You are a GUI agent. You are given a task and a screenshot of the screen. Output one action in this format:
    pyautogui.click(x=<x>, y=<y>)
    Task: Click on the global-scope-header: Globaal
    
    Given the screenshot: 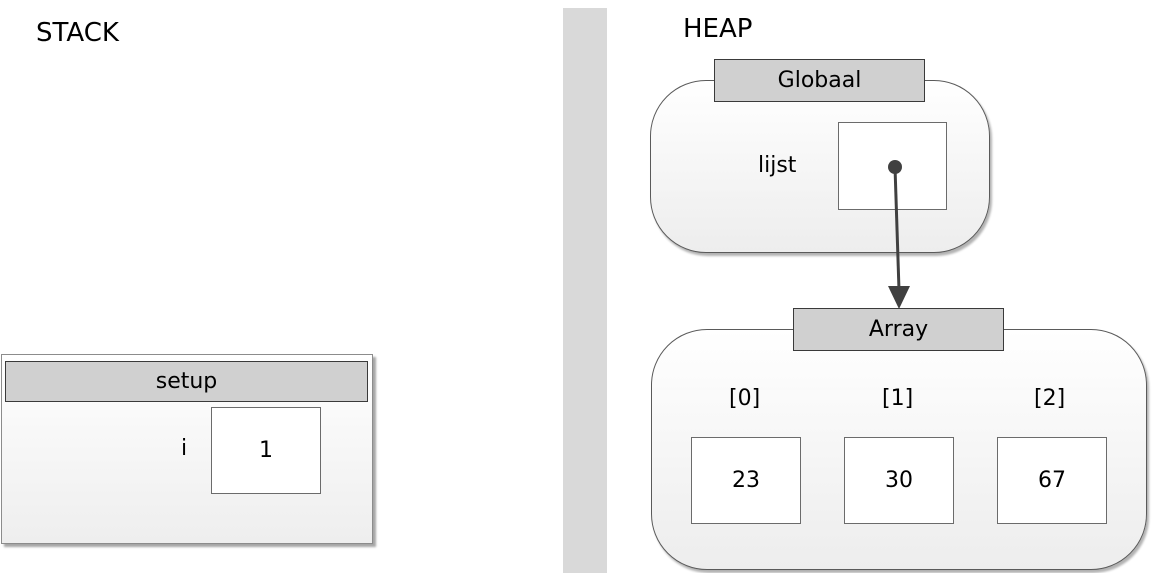 What is the action you would take?
    pyautogui.click(x=819, y=80)
    